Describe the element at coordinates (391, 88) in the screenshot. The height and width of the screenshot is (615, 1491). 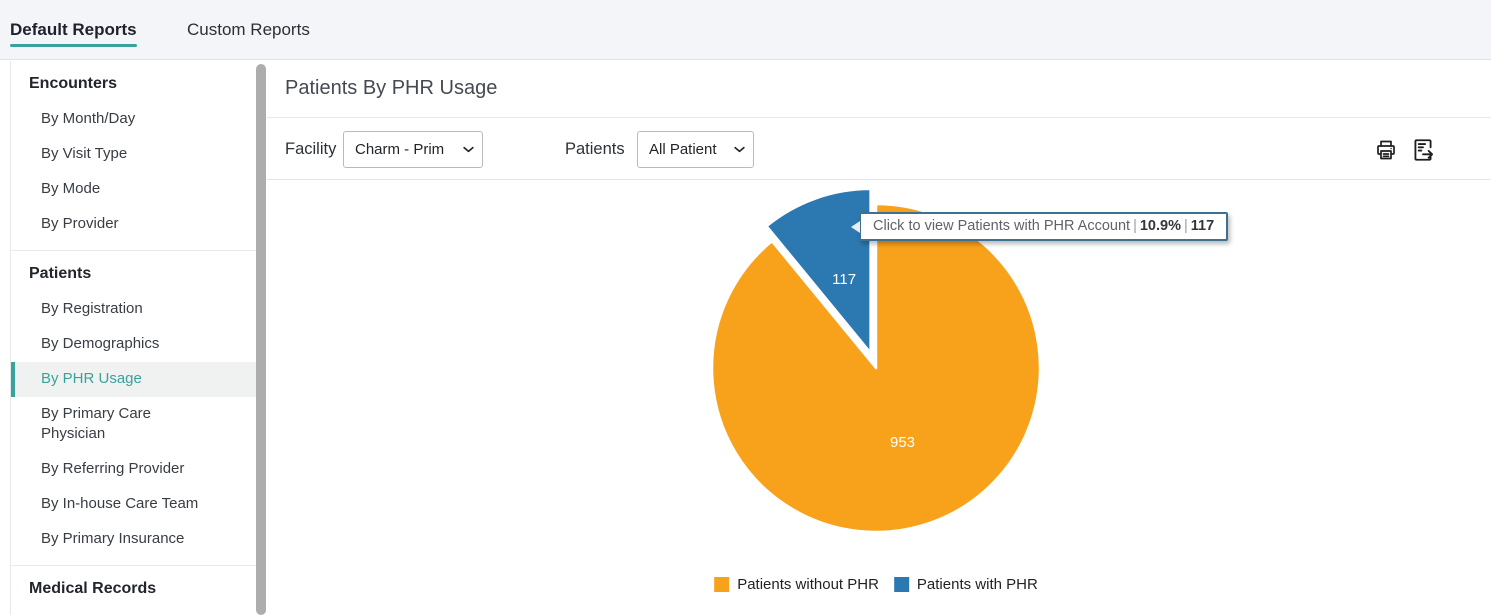
I see `page-title: Patients By PHR Usage` at that location.